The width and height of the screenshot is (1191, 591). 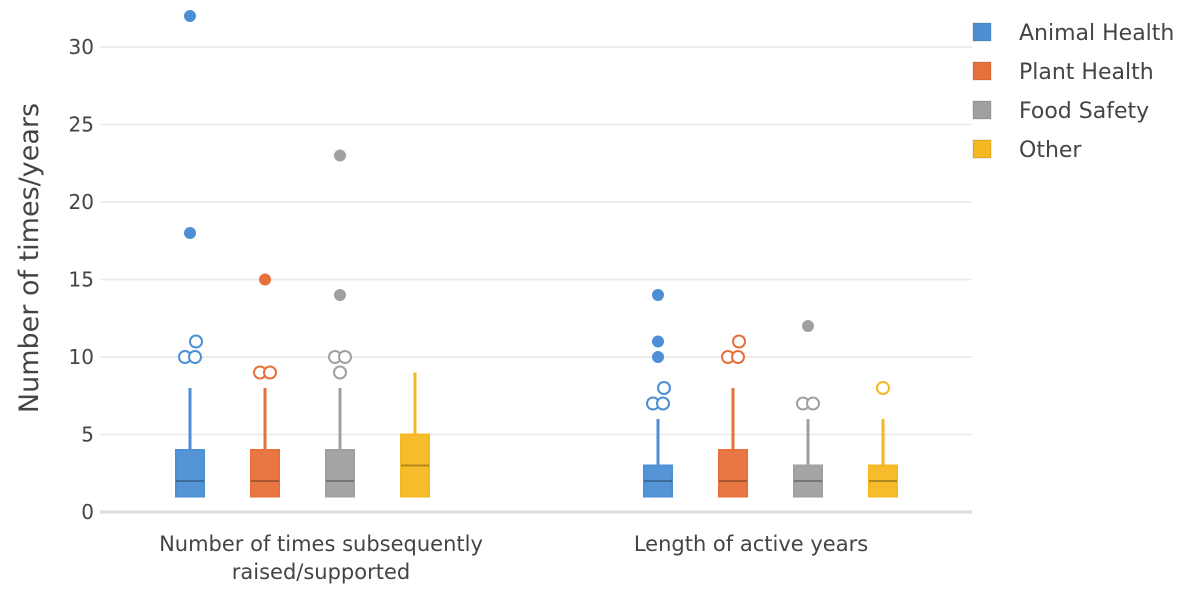 I want to click on x-category-label: raised/supported, so click(x=321, y=572).